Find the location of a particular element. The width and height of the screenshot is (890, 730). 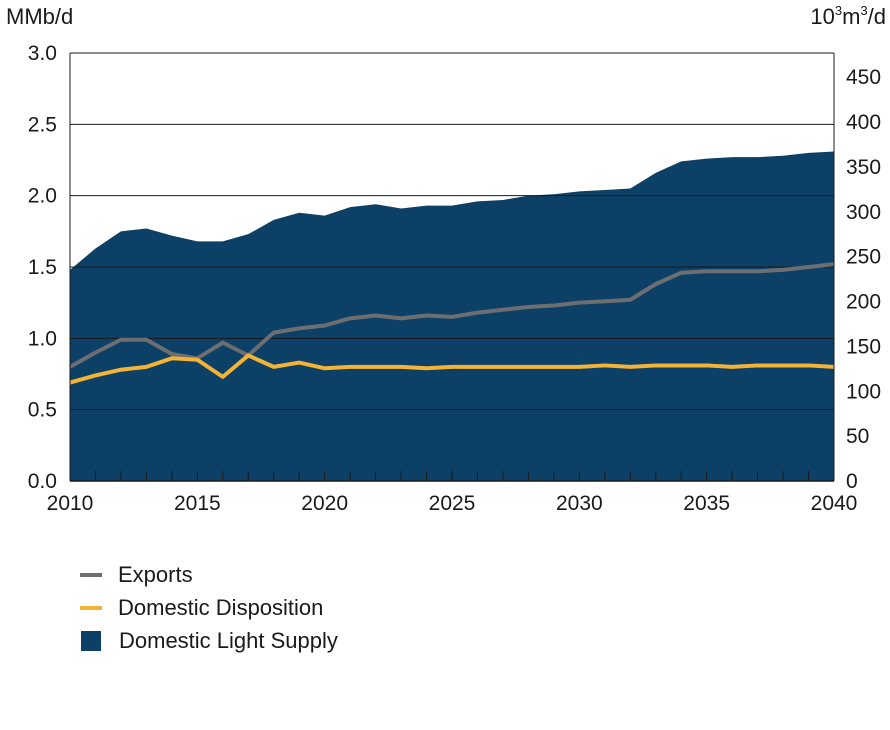

y-right-tick-label-7: 350 is located at coordinates (863, 167).